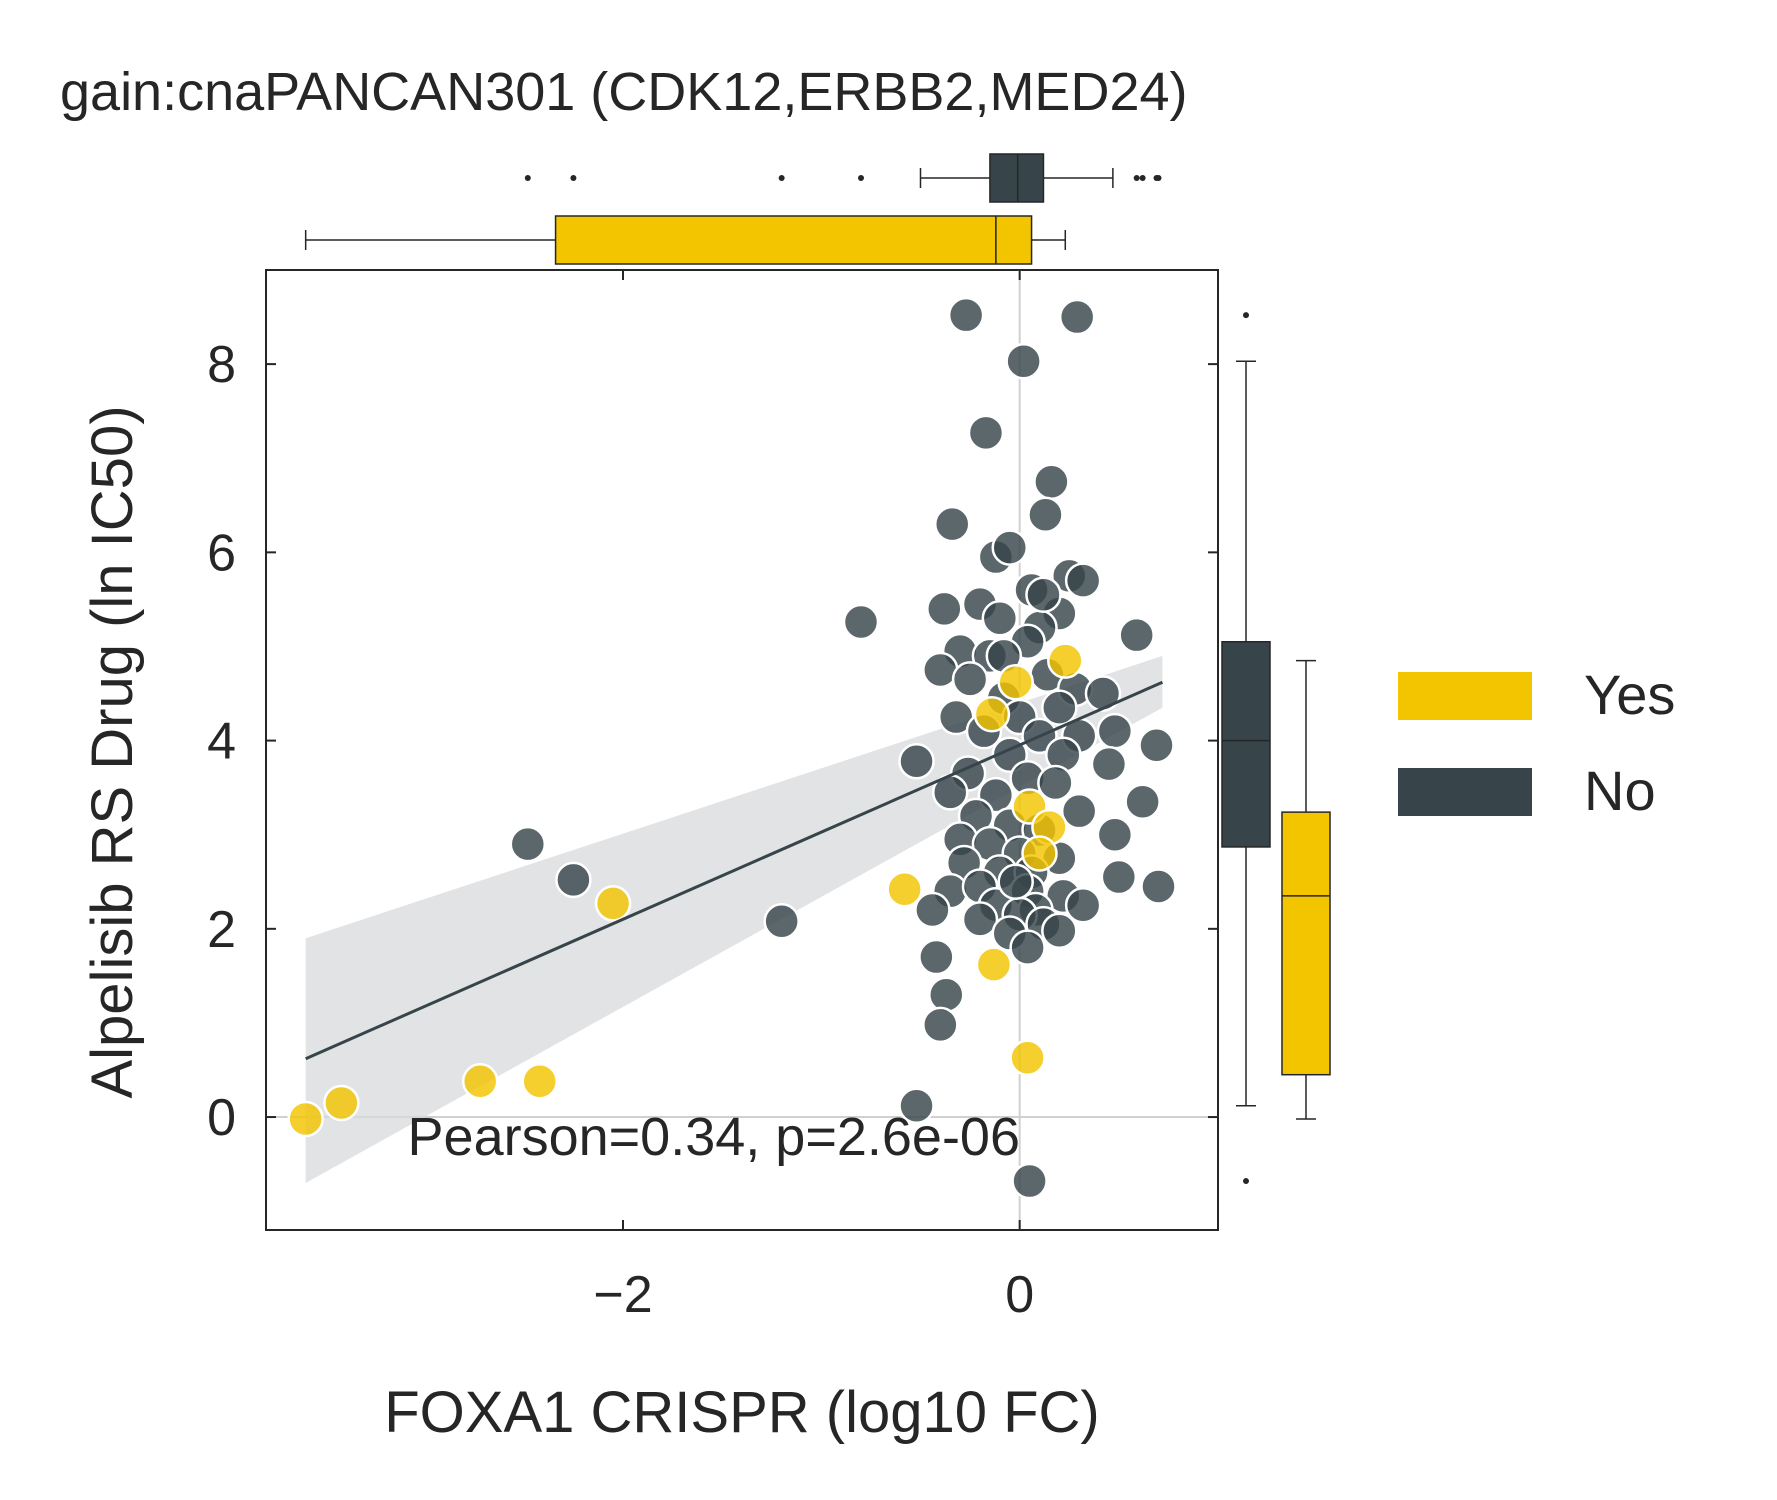  What do you see at coordinates (742, 1412) in the screenshot?
I see `x-axis-label: FOXA1 CRISPR (log10 FC)` at bounding box center [742, 1412].